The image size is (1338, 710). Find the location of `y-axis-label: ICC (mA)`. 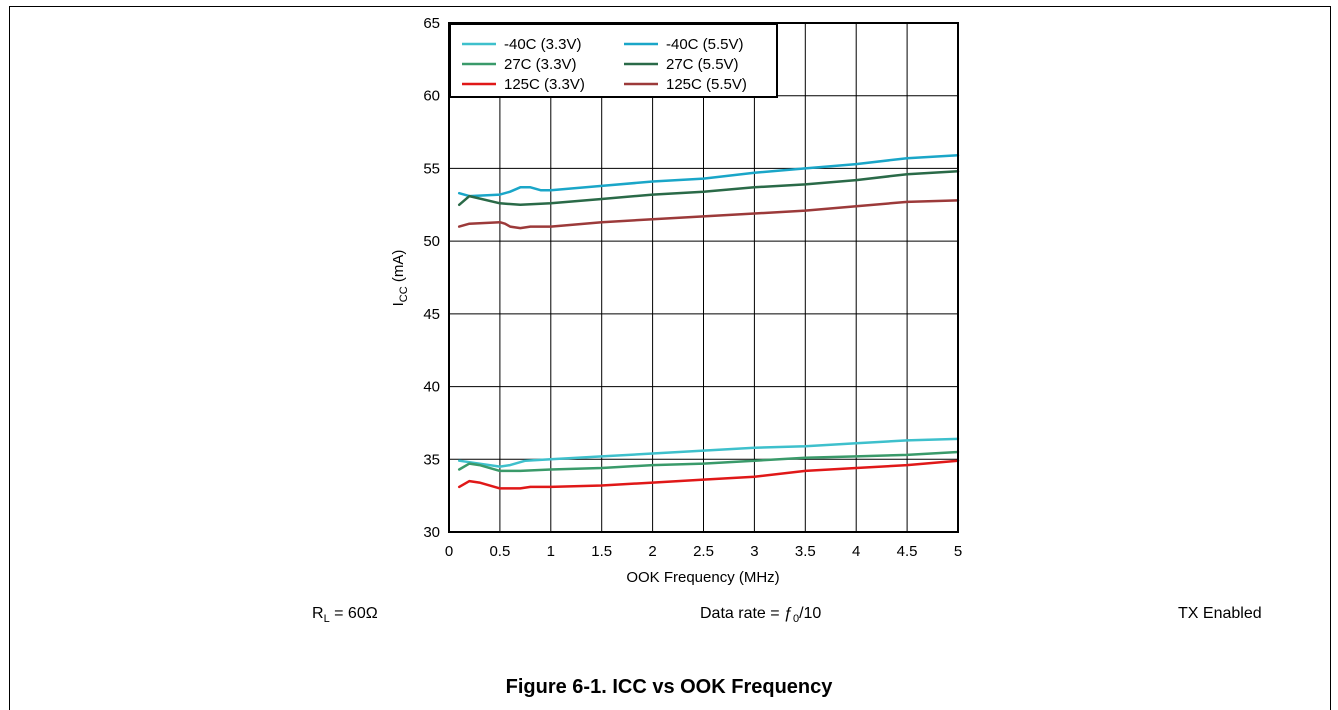

y-axis-label: ICC (mA) is located at coordinates (400, 278).